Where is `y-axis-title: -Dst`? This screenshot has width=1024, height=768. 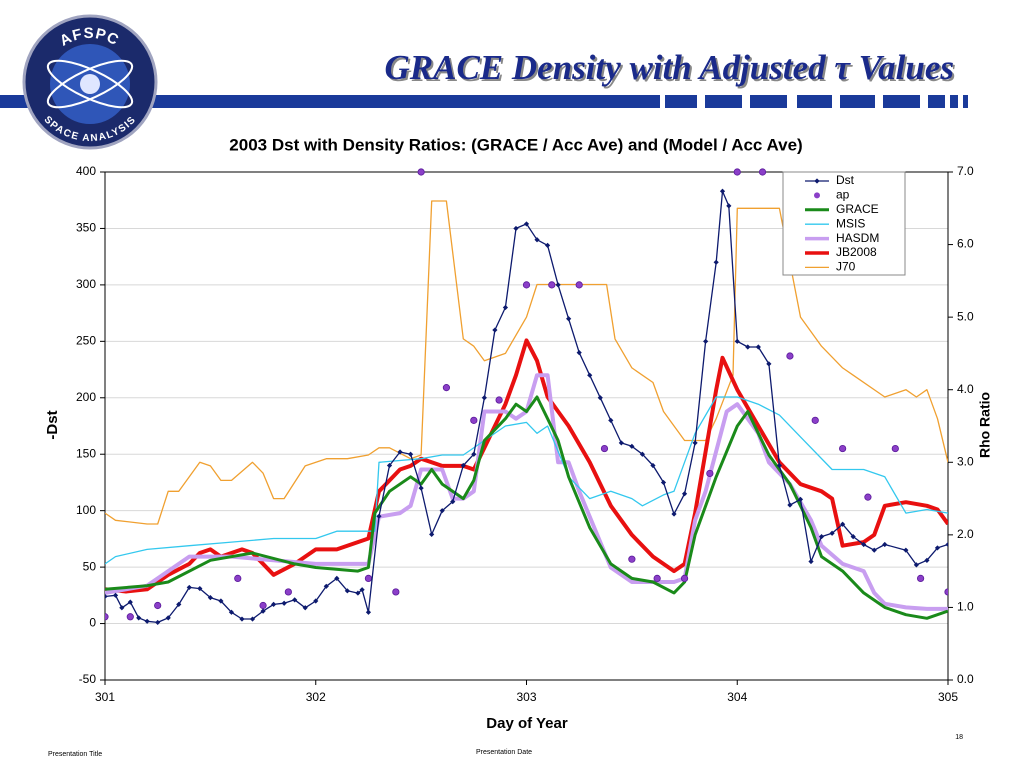 y-axis-title: -Dst is located at coordinates (52, 424).